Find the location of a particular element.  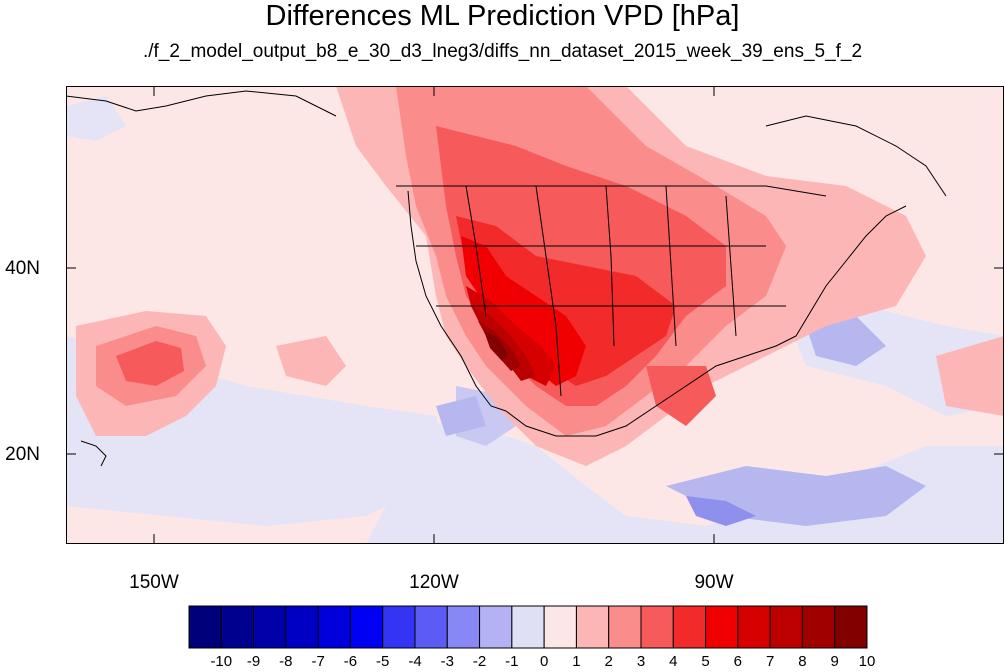

lon-label-120w: 120W is located at coordinates (434, 582).